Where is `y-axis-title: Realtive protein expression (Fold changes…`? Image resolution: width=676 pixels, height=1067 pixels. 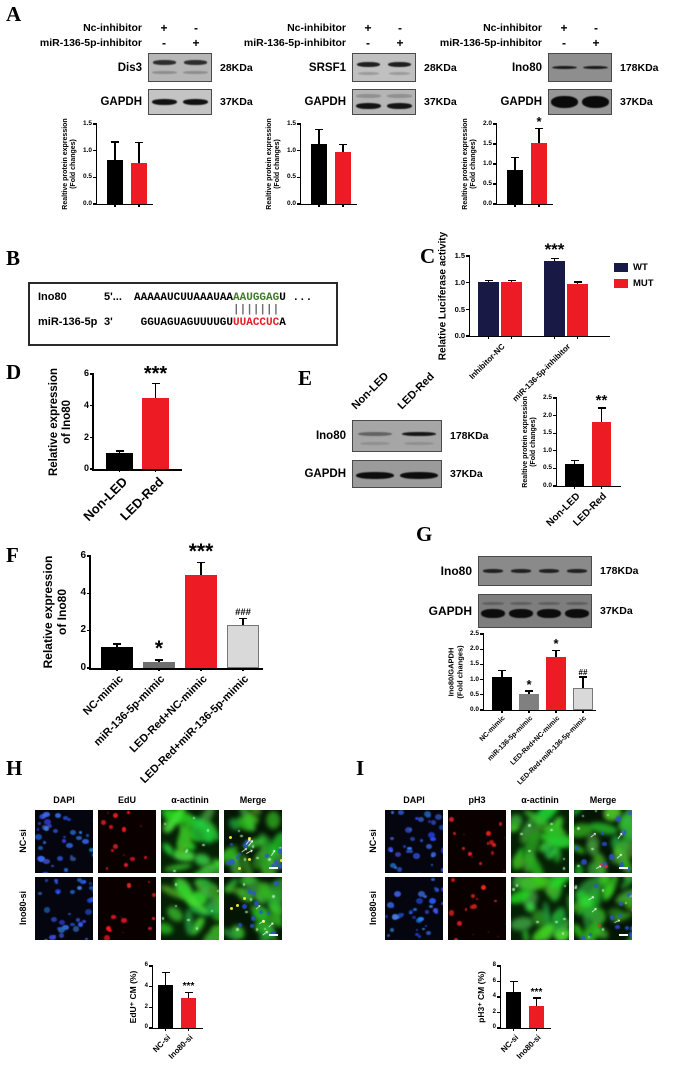
y-axis-title: Realtive protein expression (Fold changes… is located at coordinates (529, 441).